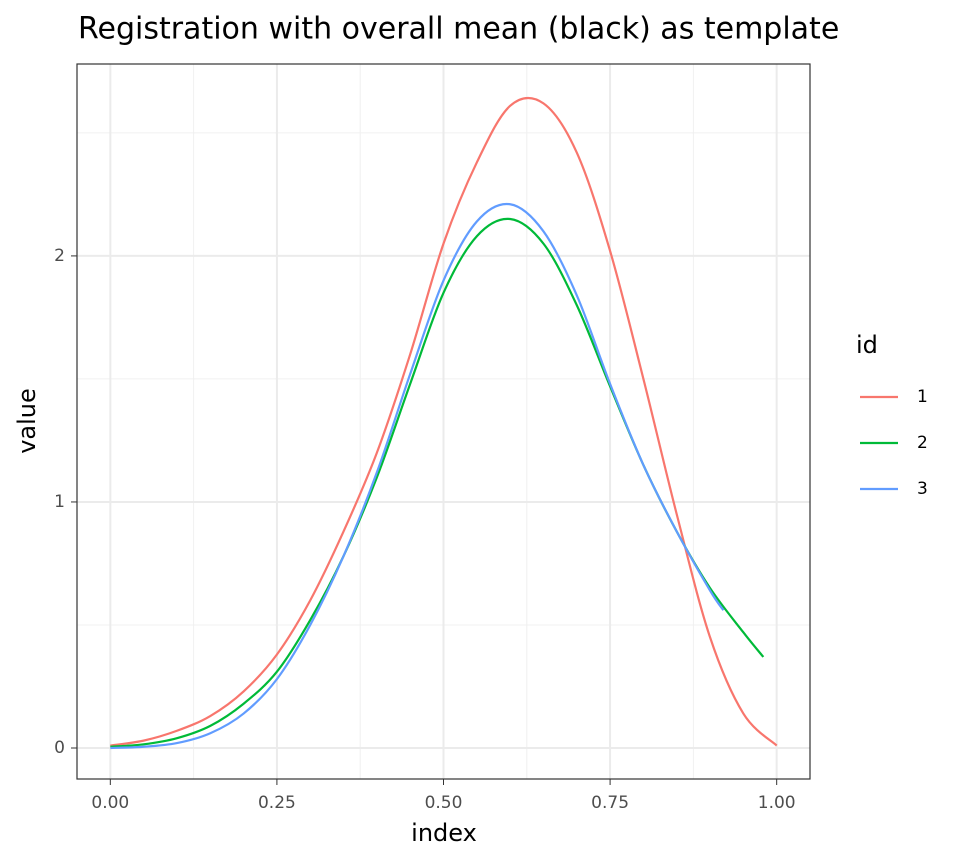  Describe the element at coordinates (27, 421) in the screenshot. I see `y-axis-title: value` at that location.